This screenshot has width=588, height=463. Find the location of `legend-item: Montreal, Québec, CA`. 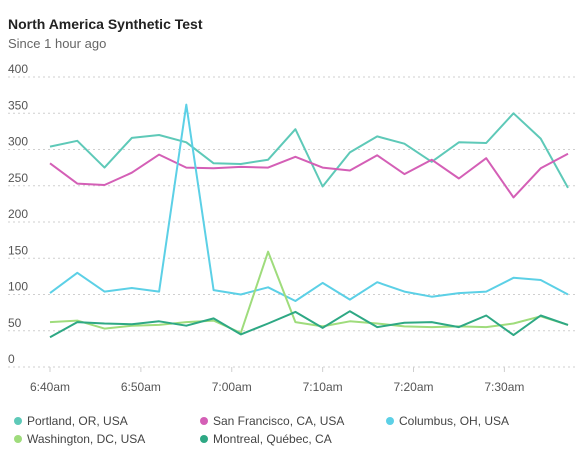

legend-item: Montreal, Québec, CA is located at coordinates (266, 439).